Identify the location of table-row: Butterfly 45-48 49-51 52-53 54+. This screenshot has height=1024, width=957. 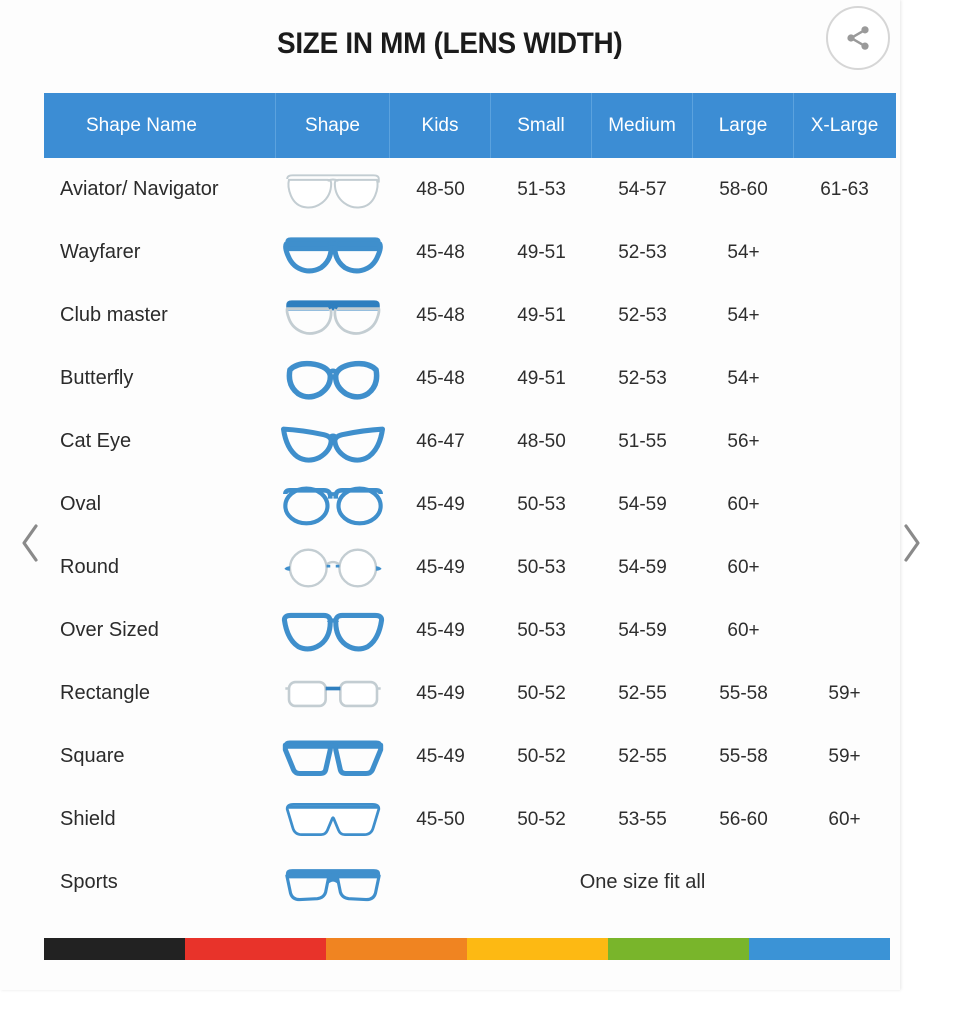
(470, 378).